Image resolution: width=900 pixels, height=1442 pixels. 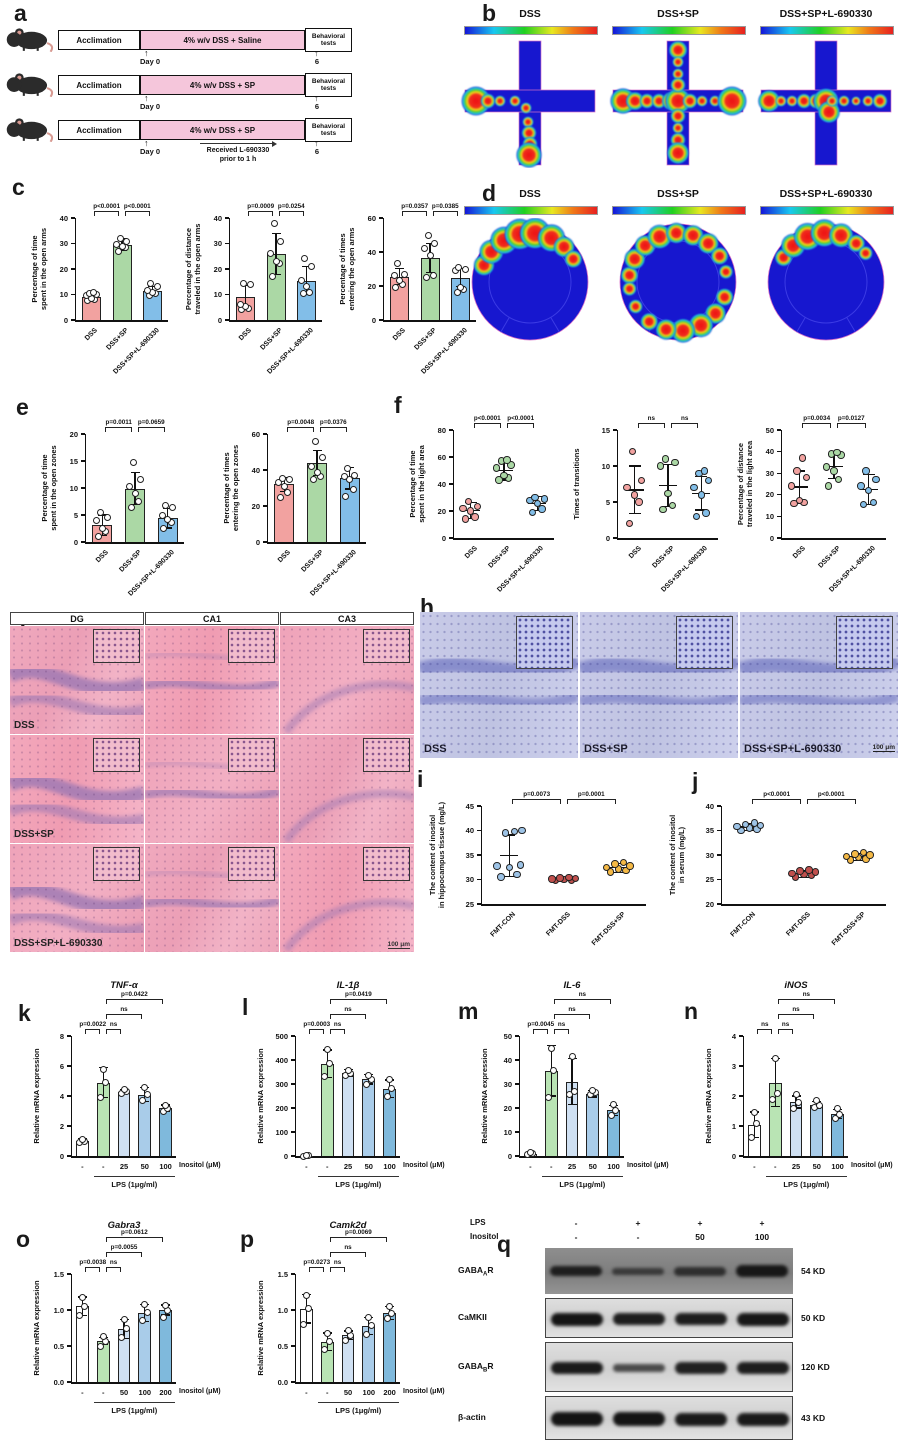 What do you see at coordinates (572, 1166) in the screenshot?
I see `x-tick-label: 25` at bounding box center [572, 1166].